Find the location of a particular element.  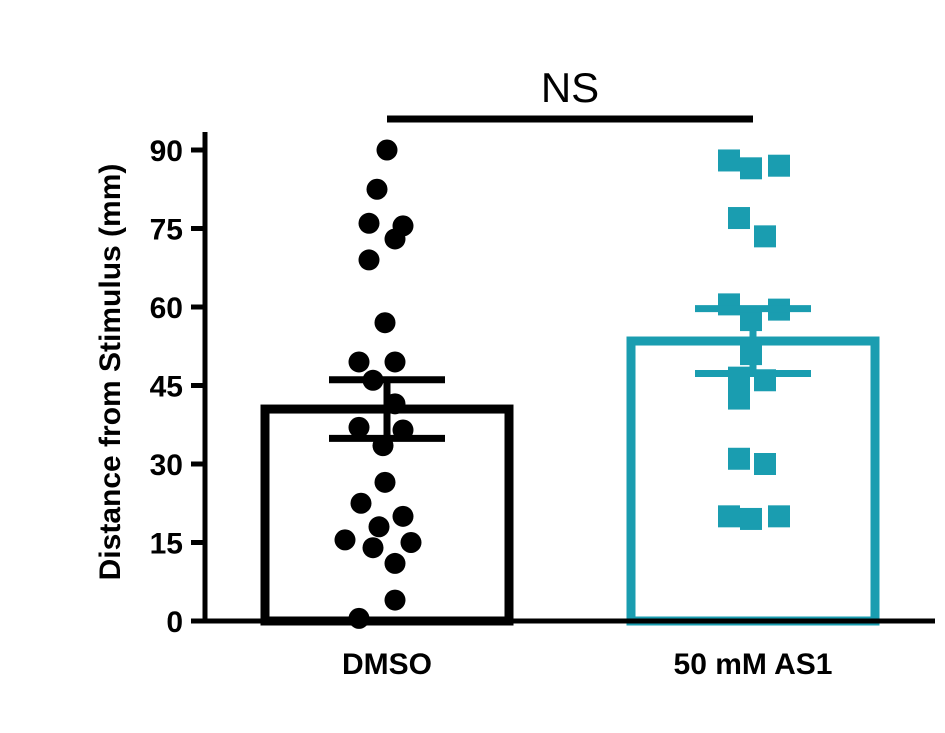

annotation-layer: NS is located at coordinates (570, 93).